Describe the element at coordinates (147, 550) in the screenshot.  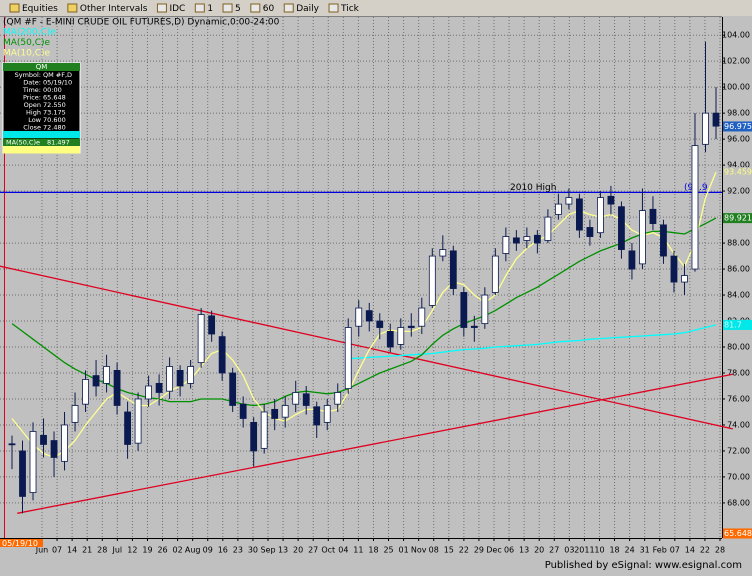
I see `x-tick-label: 19` at that location.